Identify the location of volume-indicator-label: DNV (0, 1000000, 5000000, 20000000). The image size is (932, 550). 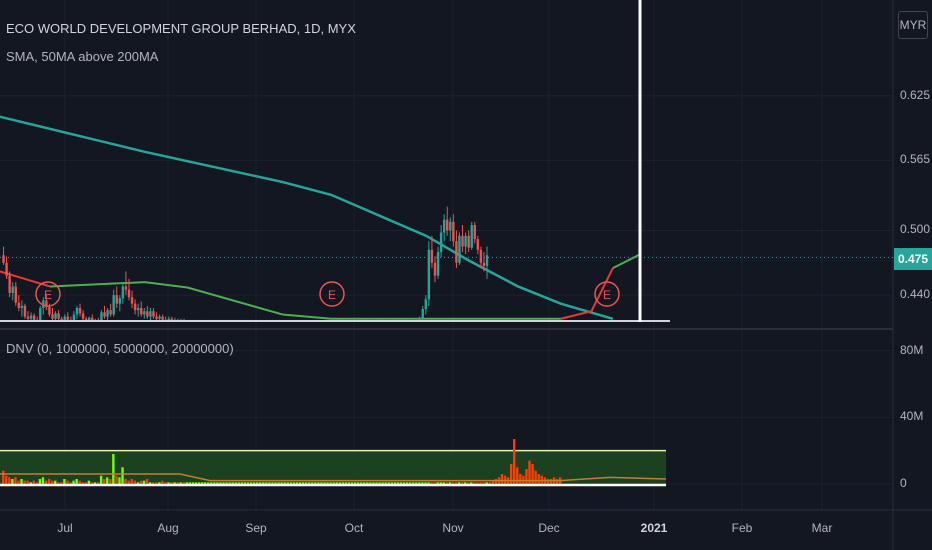
(120, 348).